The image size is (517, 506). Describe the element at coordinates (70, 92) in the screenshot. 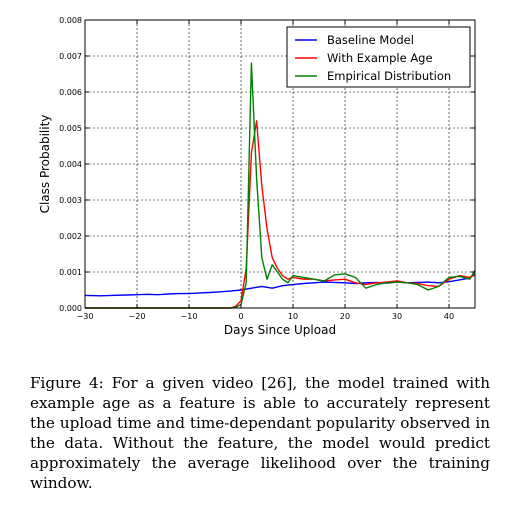

I see `y-tick-label: 0.006` at that location.